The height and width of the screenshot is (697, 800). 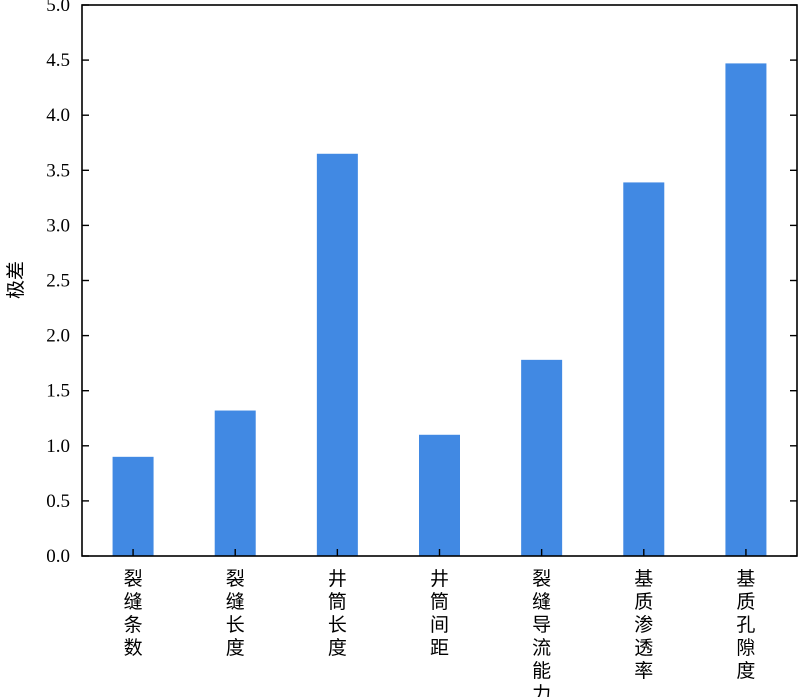 What do you see at coordinates (58, 281) in the screenshot?
I see `y-tick-label: 2.5` at bounding box center [58, 281].